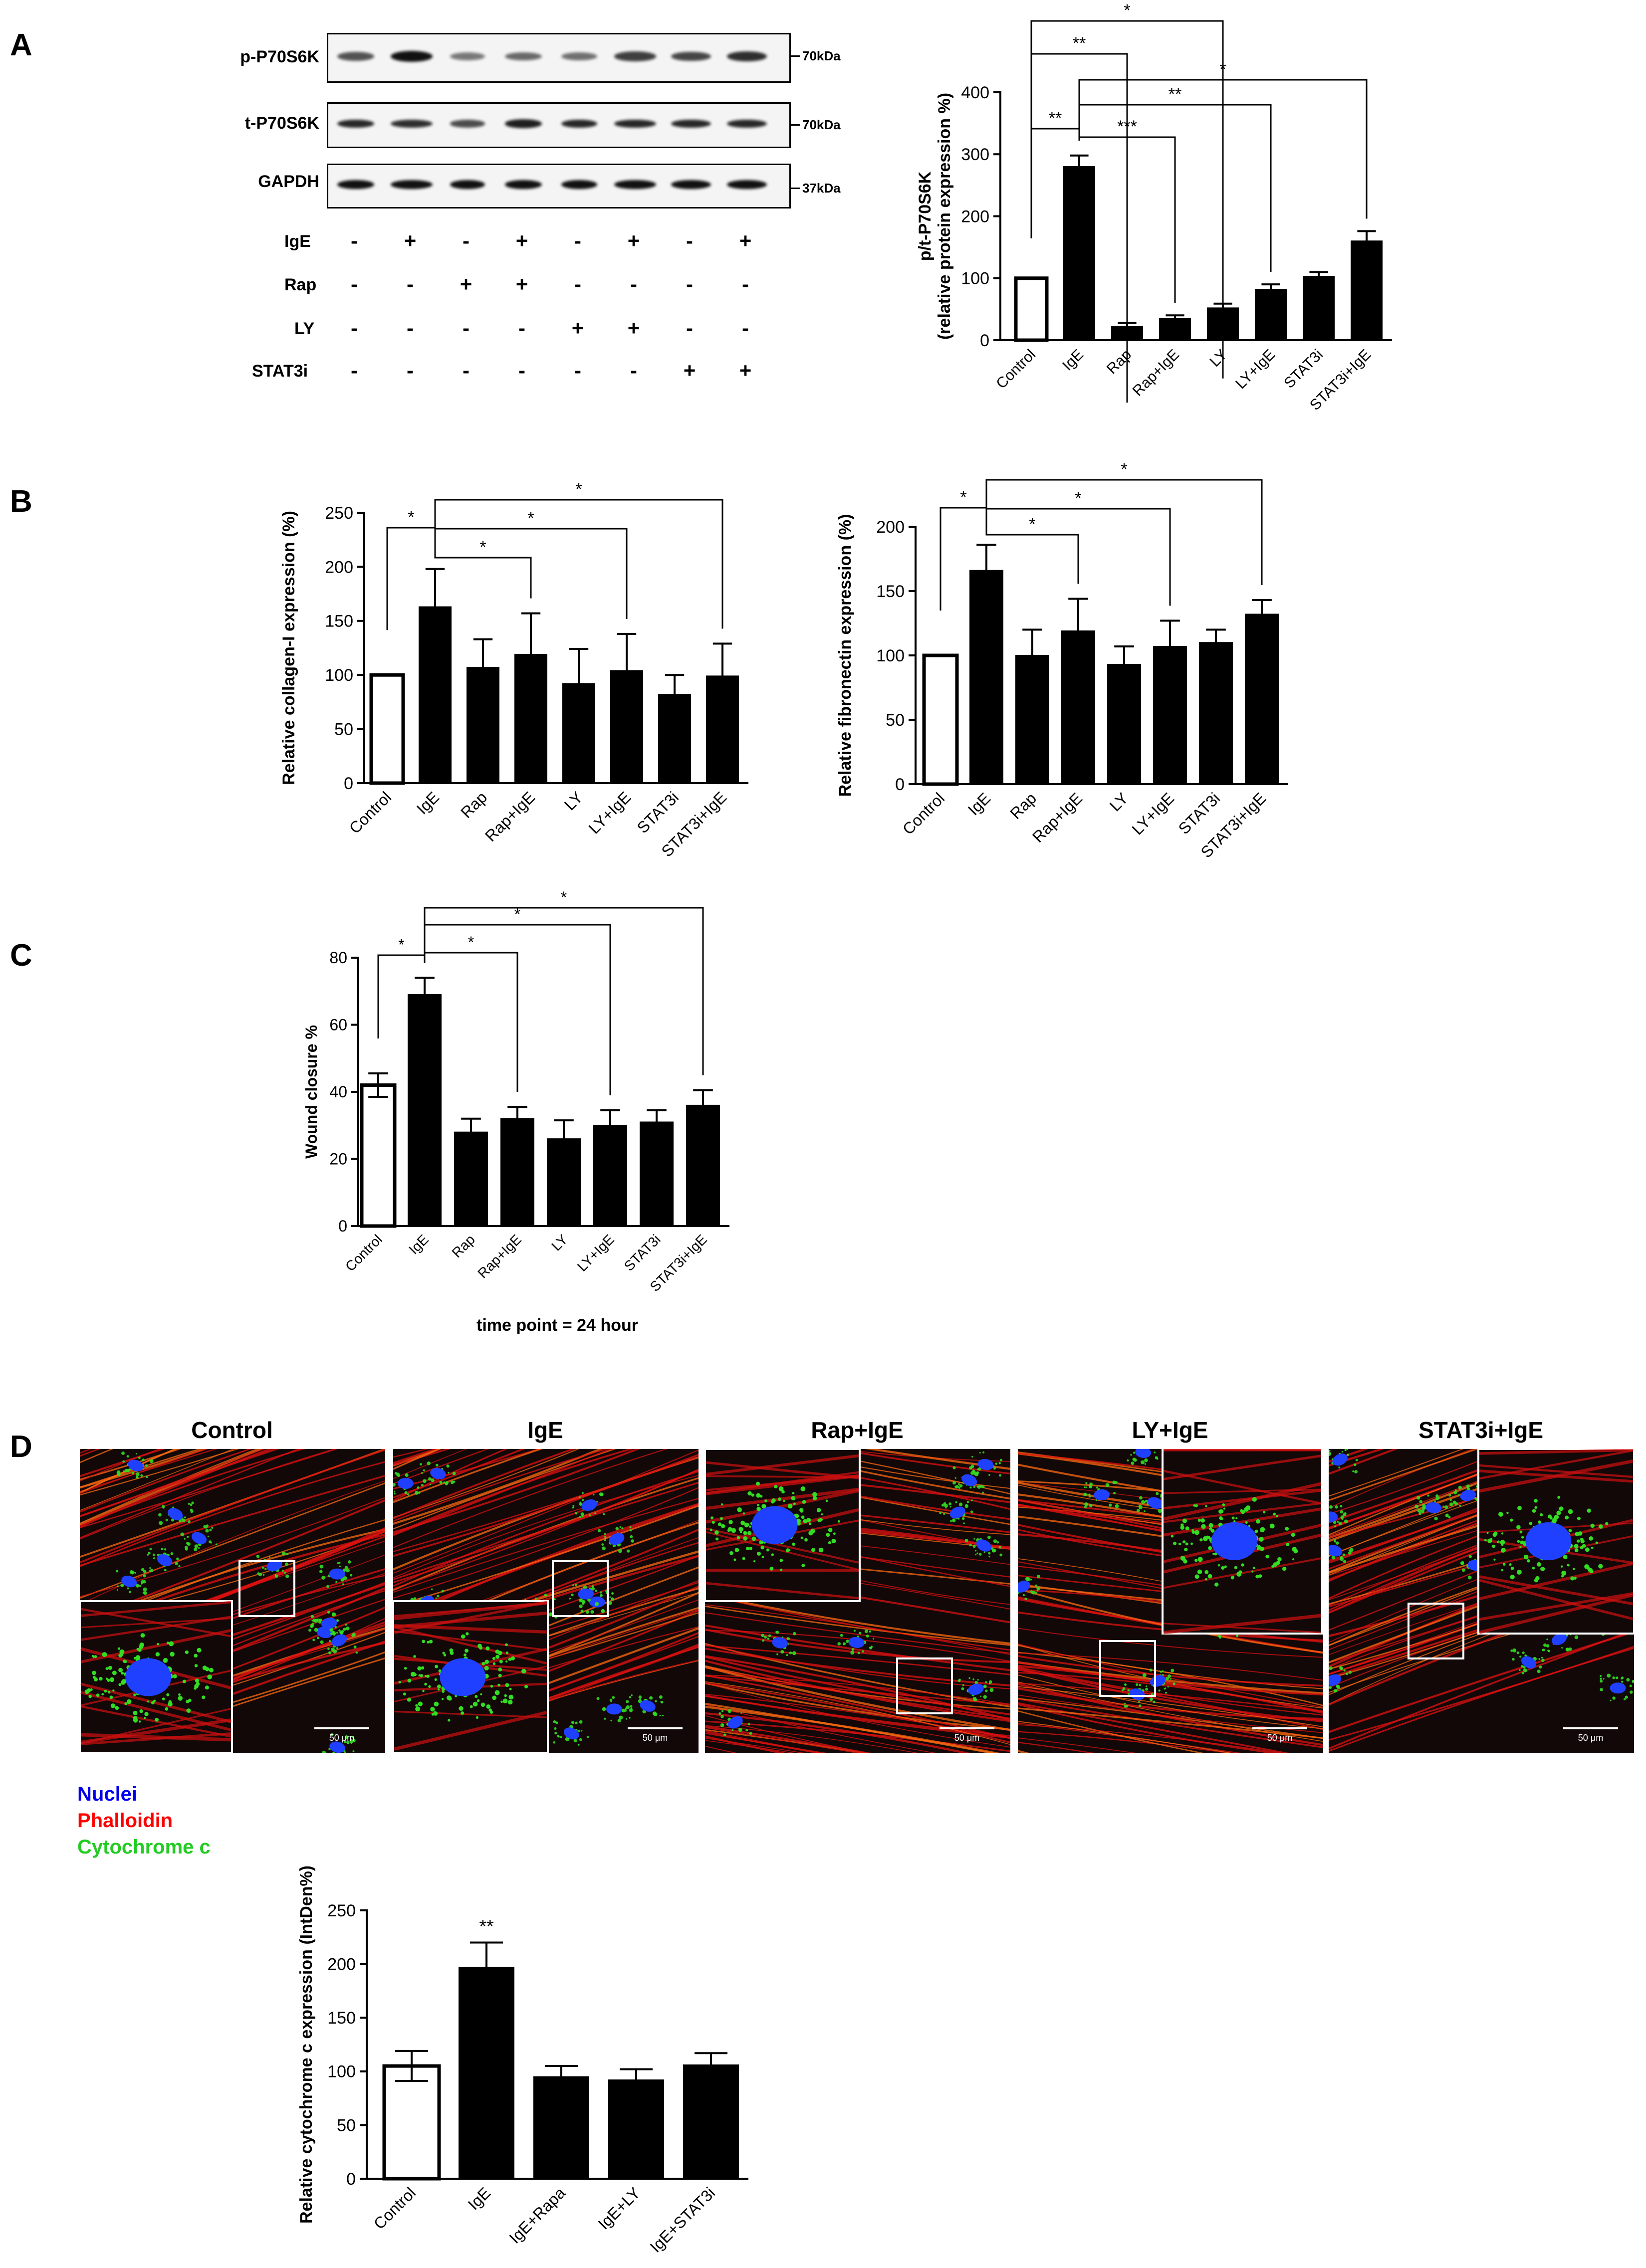  Describe the element at coordinates (339, 513) in the screenshot. I see `y-tick-label: 250` at that location.